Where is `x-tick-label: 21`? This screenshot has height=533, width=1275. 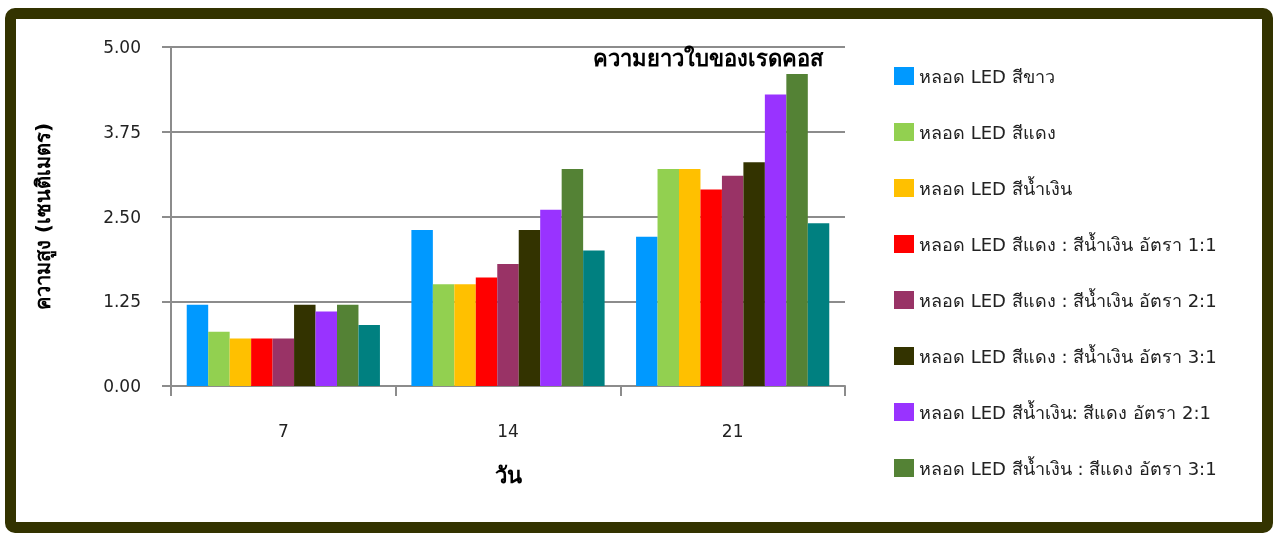 x-tick-label: 21 is located at coordinates (732, 430).